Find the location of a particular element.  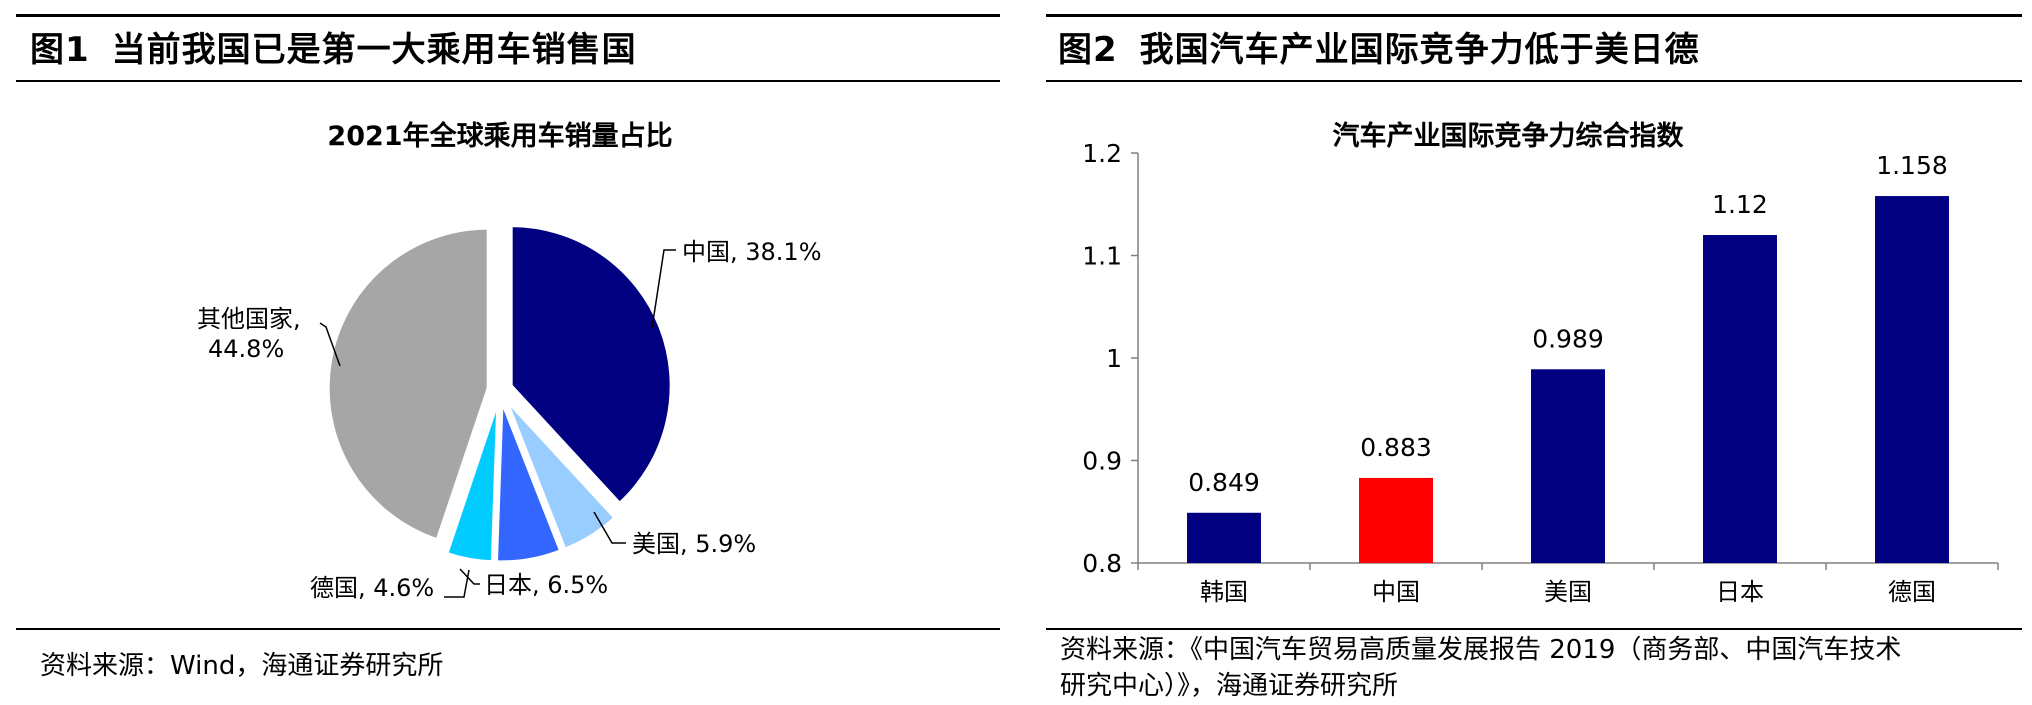

figure-number: 图1 is located at coordinates (60, 50).